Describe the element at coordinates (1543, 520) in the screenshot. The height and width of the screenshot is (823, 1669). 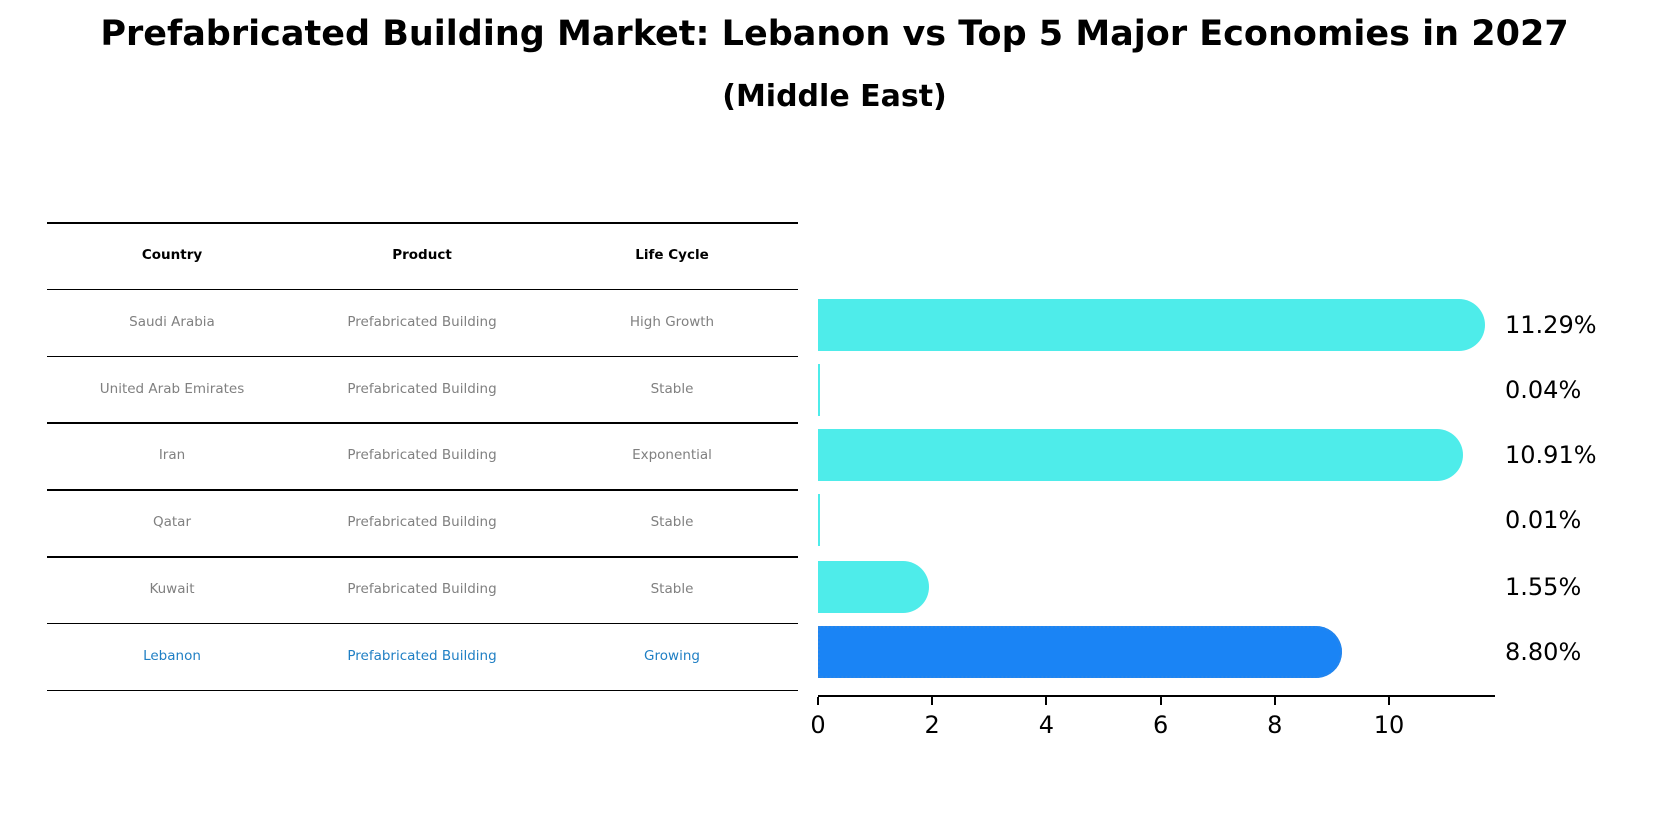
I see `value-label: 0.01%` at that location.